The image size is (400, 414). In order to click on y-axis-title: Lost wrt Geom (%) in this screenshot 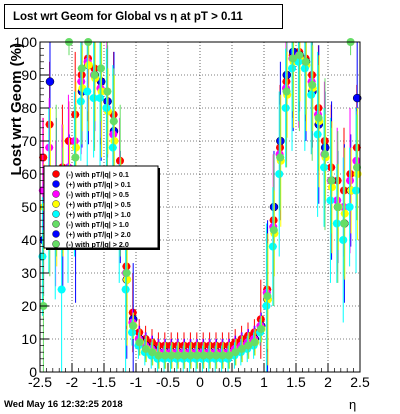, I will do `click(16, 109)`.